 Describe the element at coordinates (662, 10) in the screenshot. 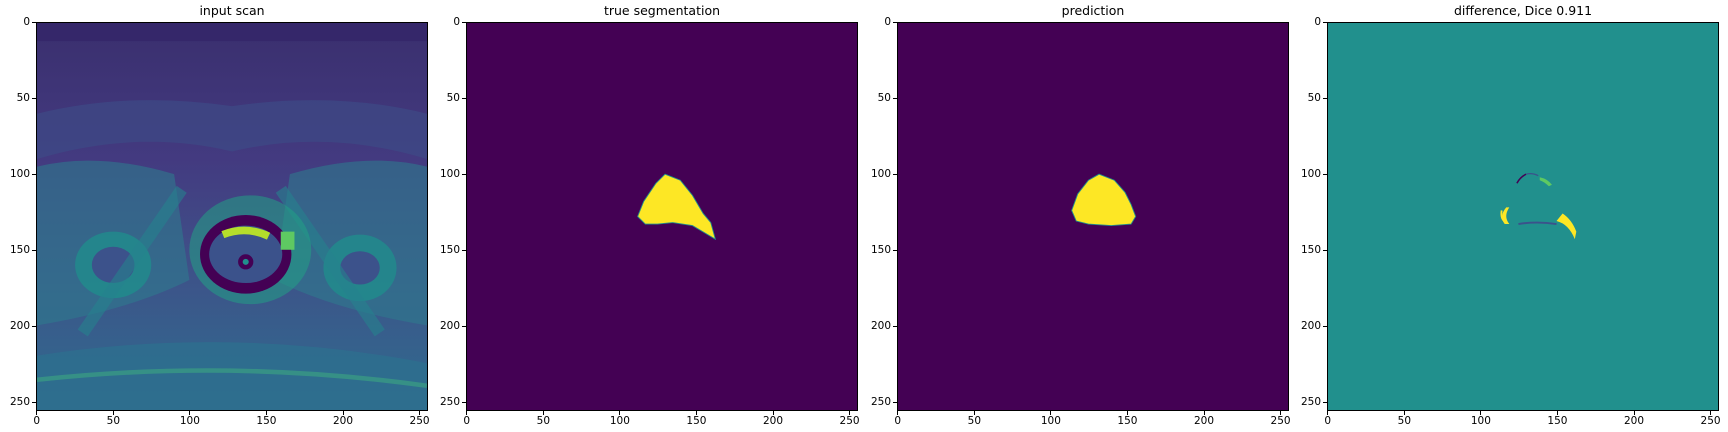

I see `panel-title: true segmentation` at that location.